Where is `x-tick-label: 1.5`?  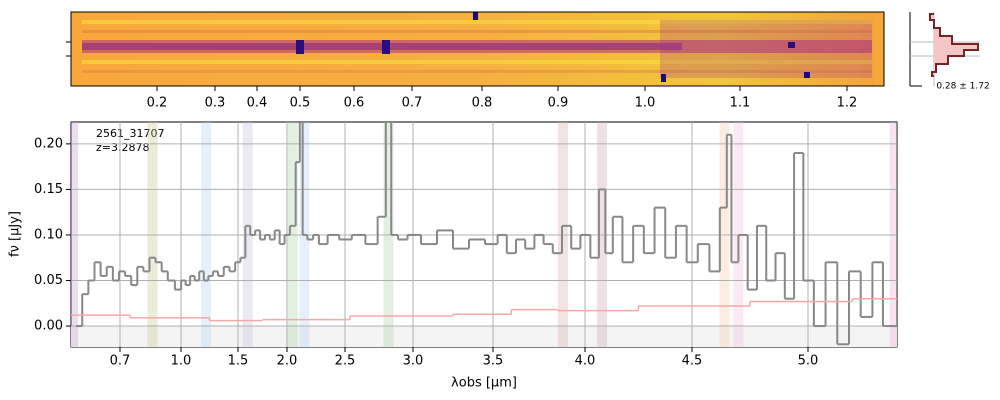 x-tick-label: 1.5 is located at coordinates (238, 361).